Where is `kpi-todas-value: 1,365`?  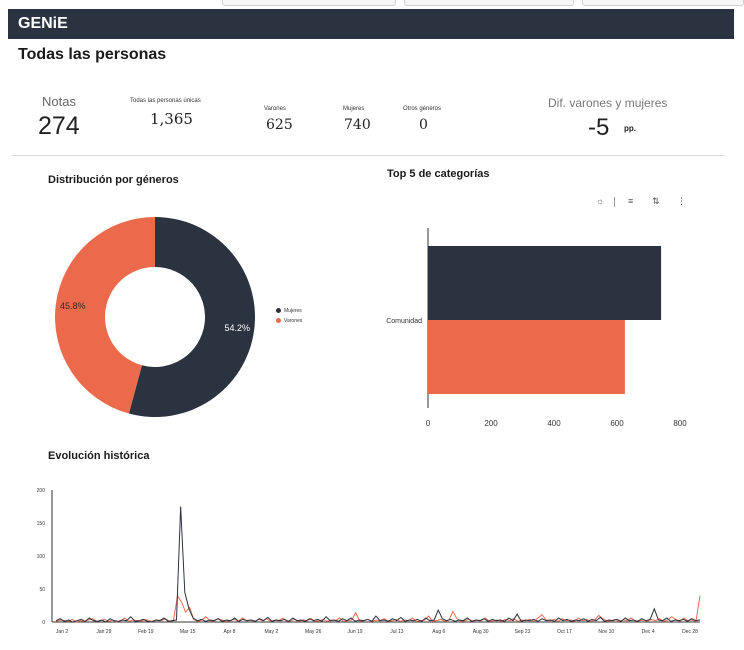
kpi-todas-value: 1,365 is located at coordinates (171, 119).